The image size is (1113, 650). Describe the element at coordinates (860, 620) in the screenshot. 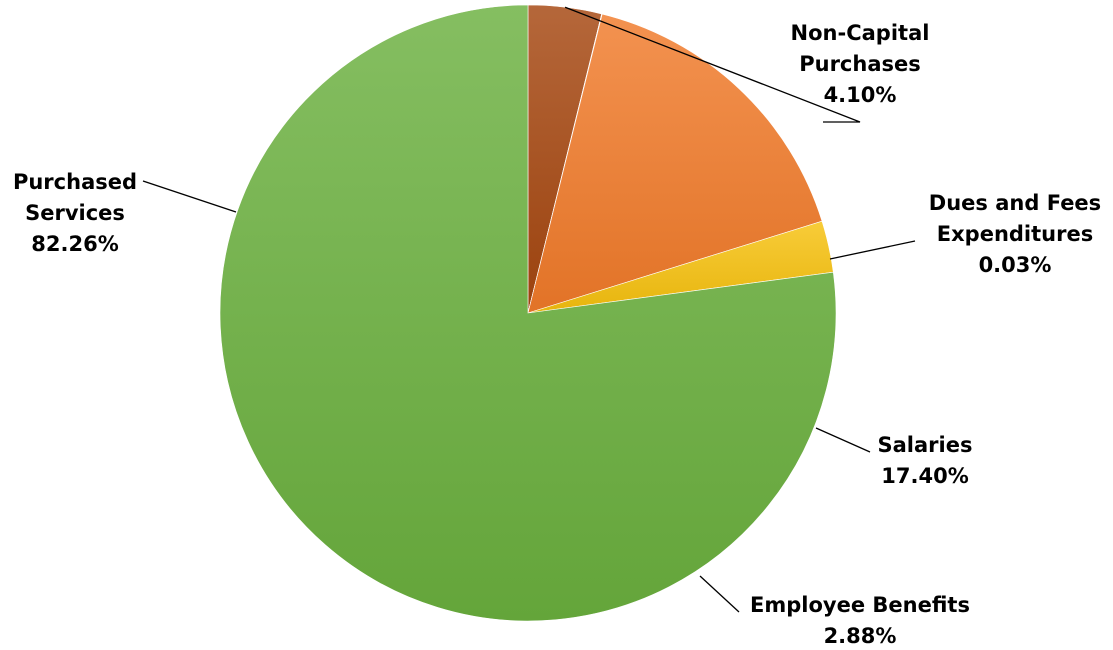

I see `data-label-employee-benefits: Employee Benefits 2.88%` at that location.